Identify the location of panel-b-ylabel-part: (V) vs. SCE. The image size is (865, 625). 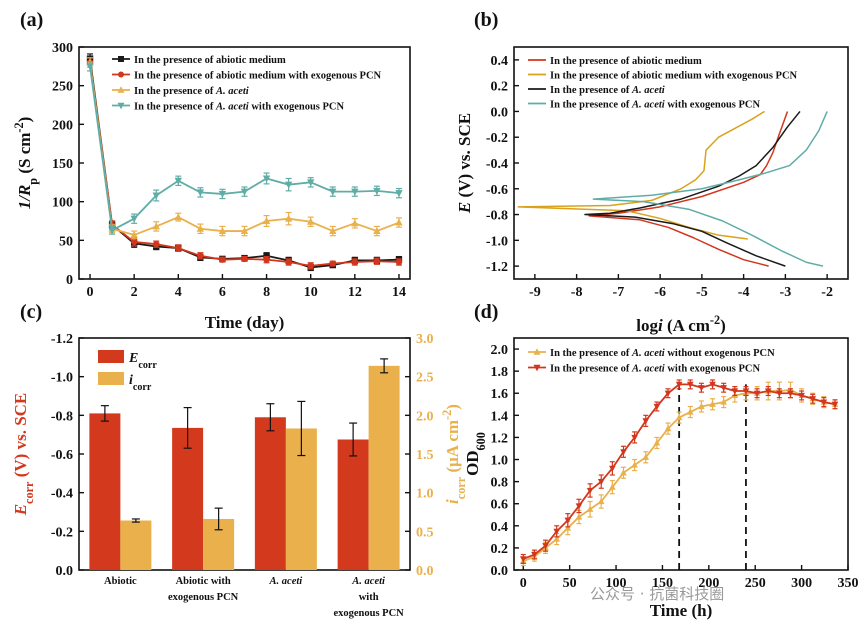
(464, 157).